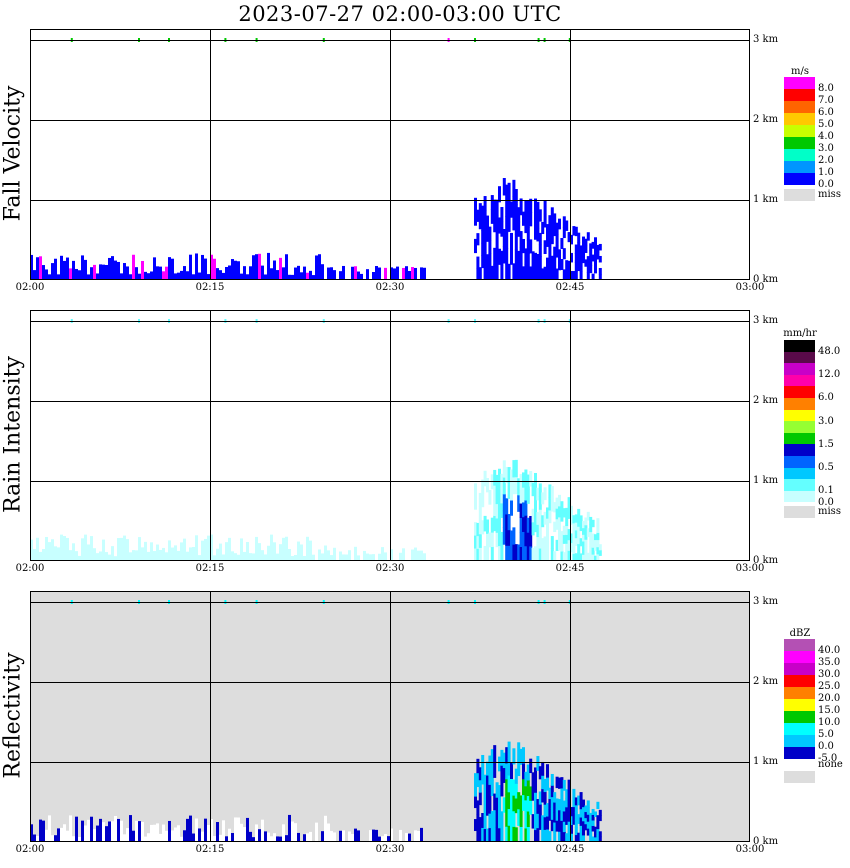 The width and height of the screenshot is (850, 868). What do you see at coordinates (829, 698) in the screenshot?
I see `colorbar-label: 20.0` at bounding box center [829, 698].